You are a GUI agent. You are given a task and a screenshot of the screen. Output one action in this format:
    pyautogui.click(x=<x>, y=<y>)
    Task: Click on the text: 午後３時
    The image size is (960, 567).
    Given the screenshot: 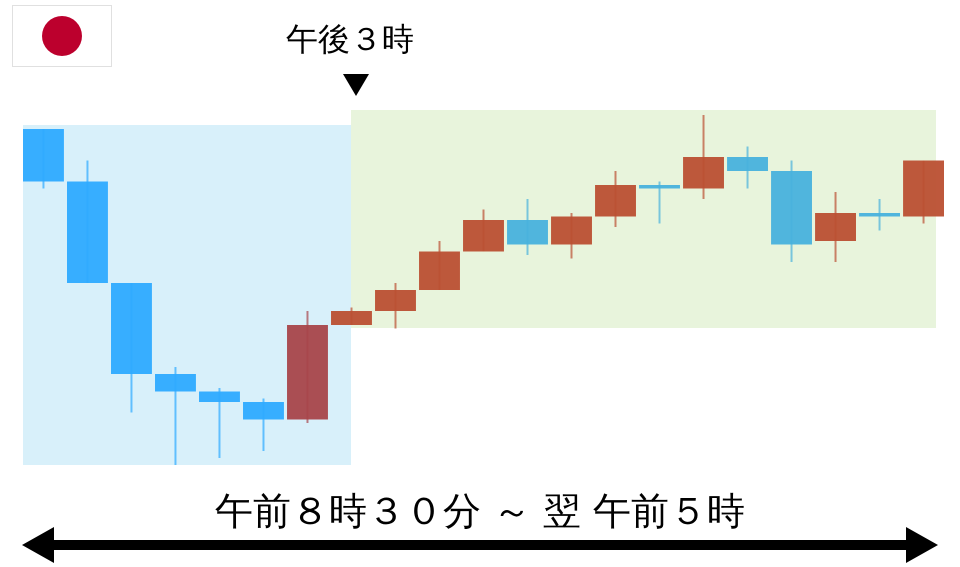 What is the action you would take?
    pyautogui.click(x=350, y=39)
    